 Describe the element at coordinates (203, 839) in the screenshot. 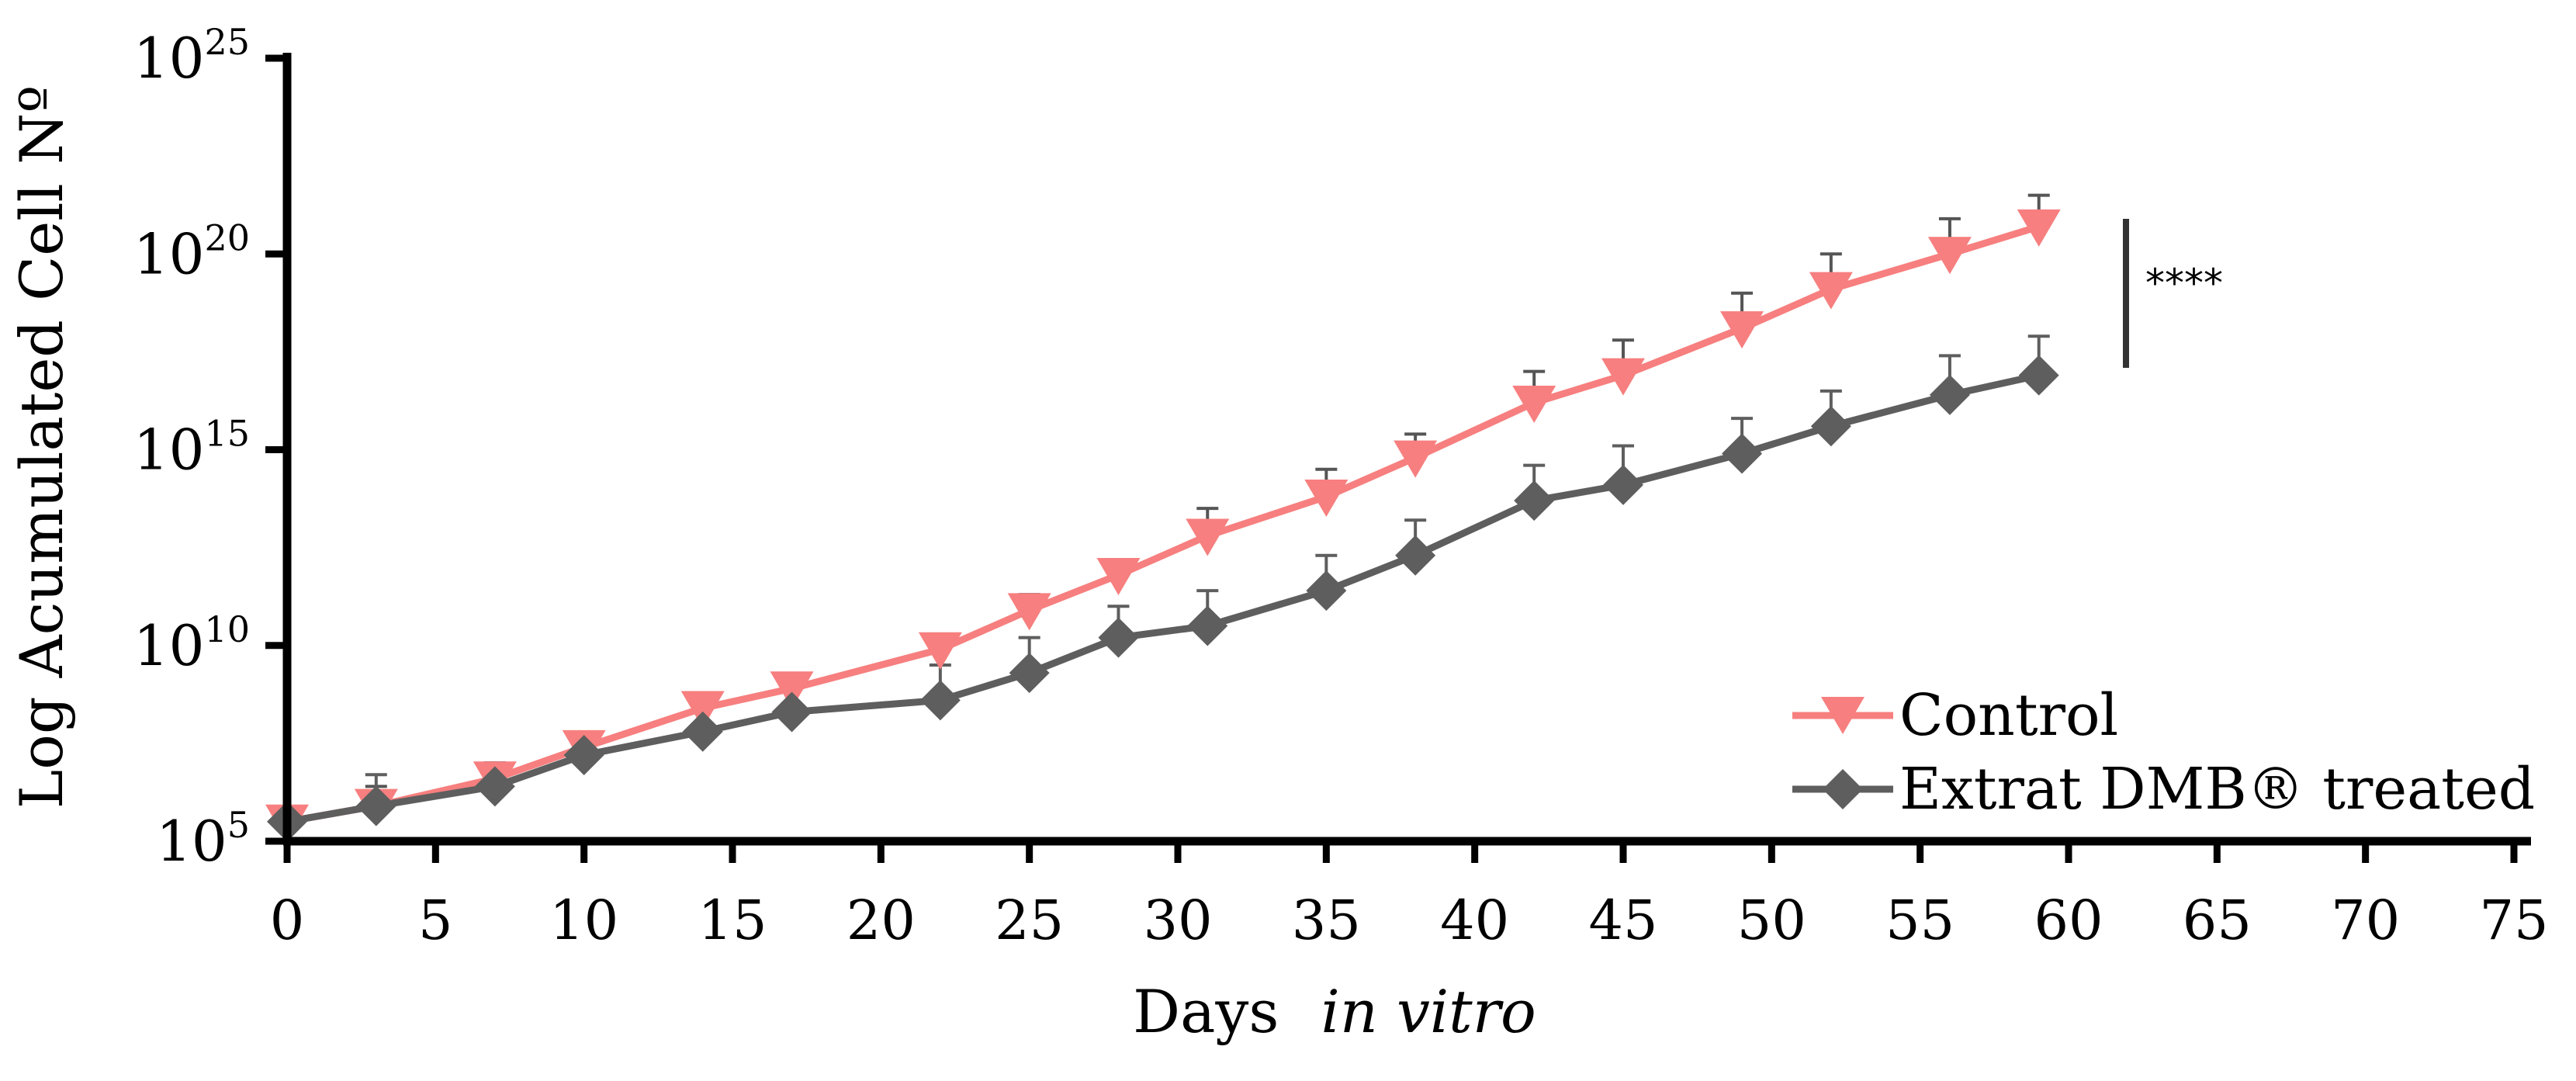

I see `y-tick-label: 105` at that location.